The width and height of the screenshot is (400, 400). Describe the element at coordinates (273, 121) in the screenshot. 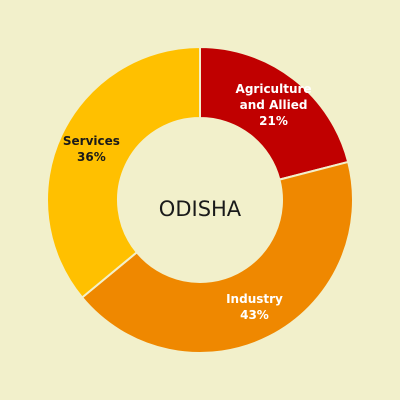

I see `slice-value-label: 21%` at that location.